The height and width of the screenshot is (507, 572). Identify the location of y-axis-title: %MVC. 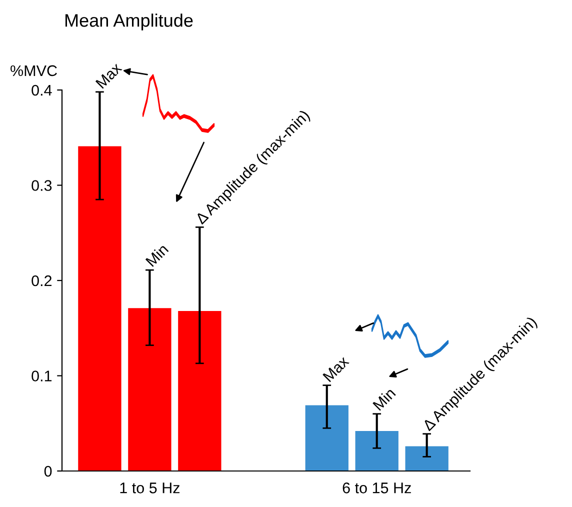
(33, 70).